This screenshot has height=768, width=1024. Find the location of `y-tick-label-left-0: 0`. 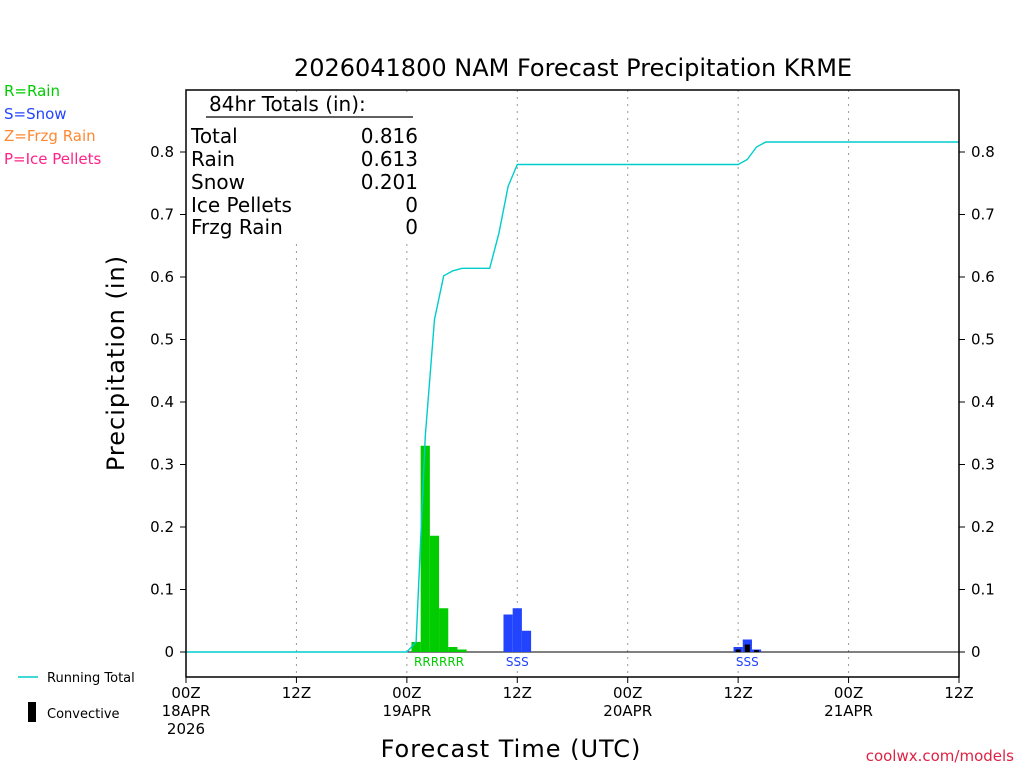

y-tick-label-left-0: 0 is located at coordinates (169, 652).